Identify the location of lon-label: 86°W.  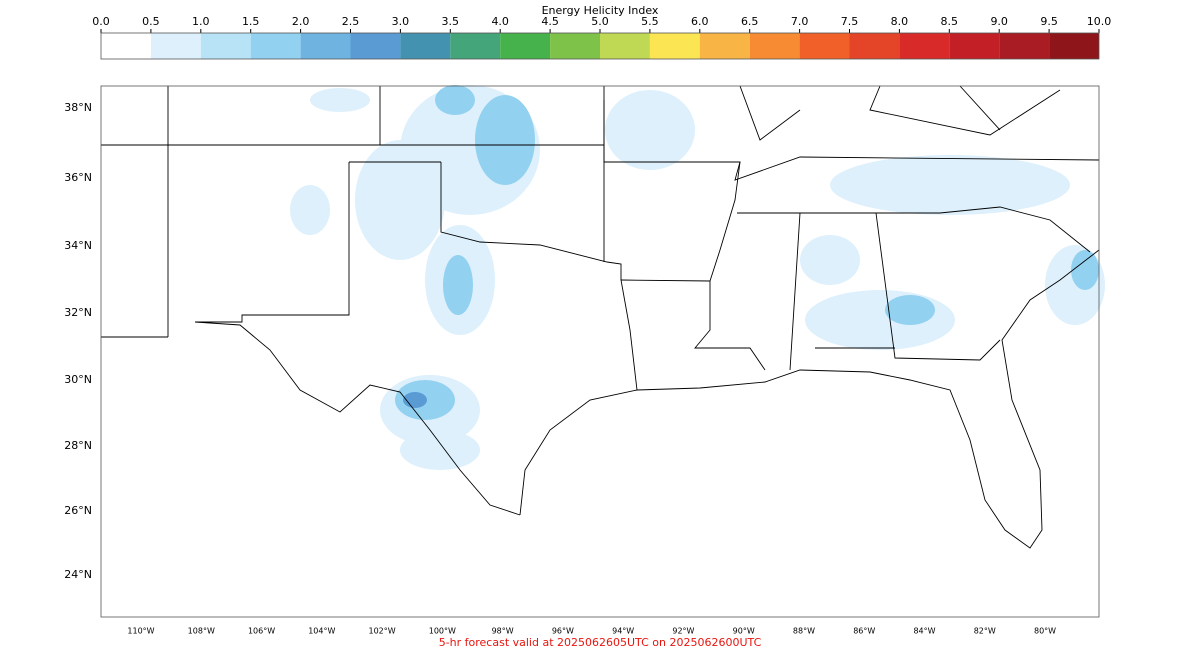
(864, 631).